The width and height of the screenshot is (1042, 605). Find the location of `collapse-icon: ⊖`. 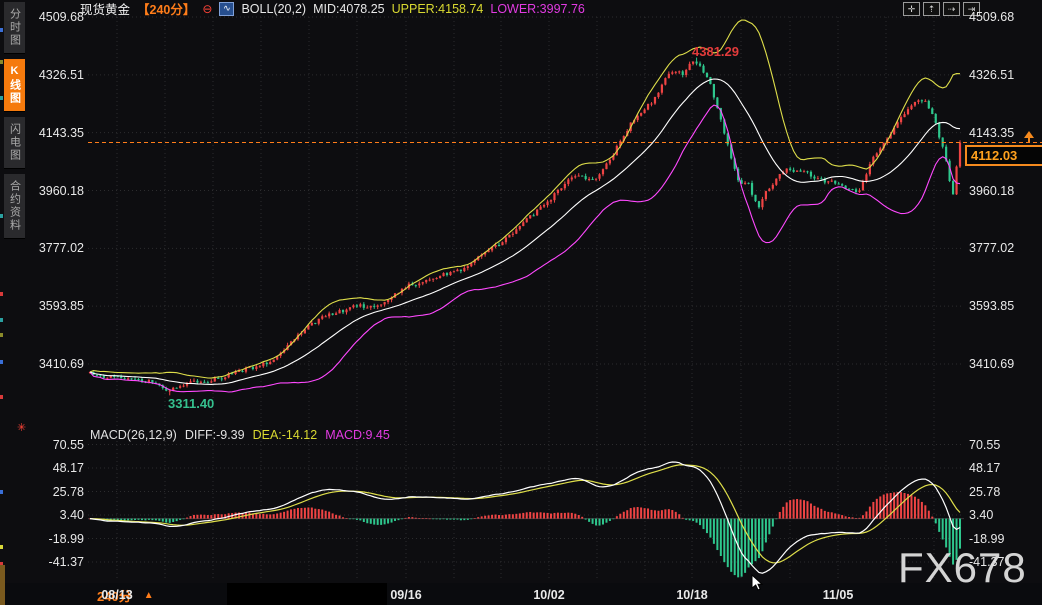

collapse-icon: ⊖ is located at coordinates (207, 8).